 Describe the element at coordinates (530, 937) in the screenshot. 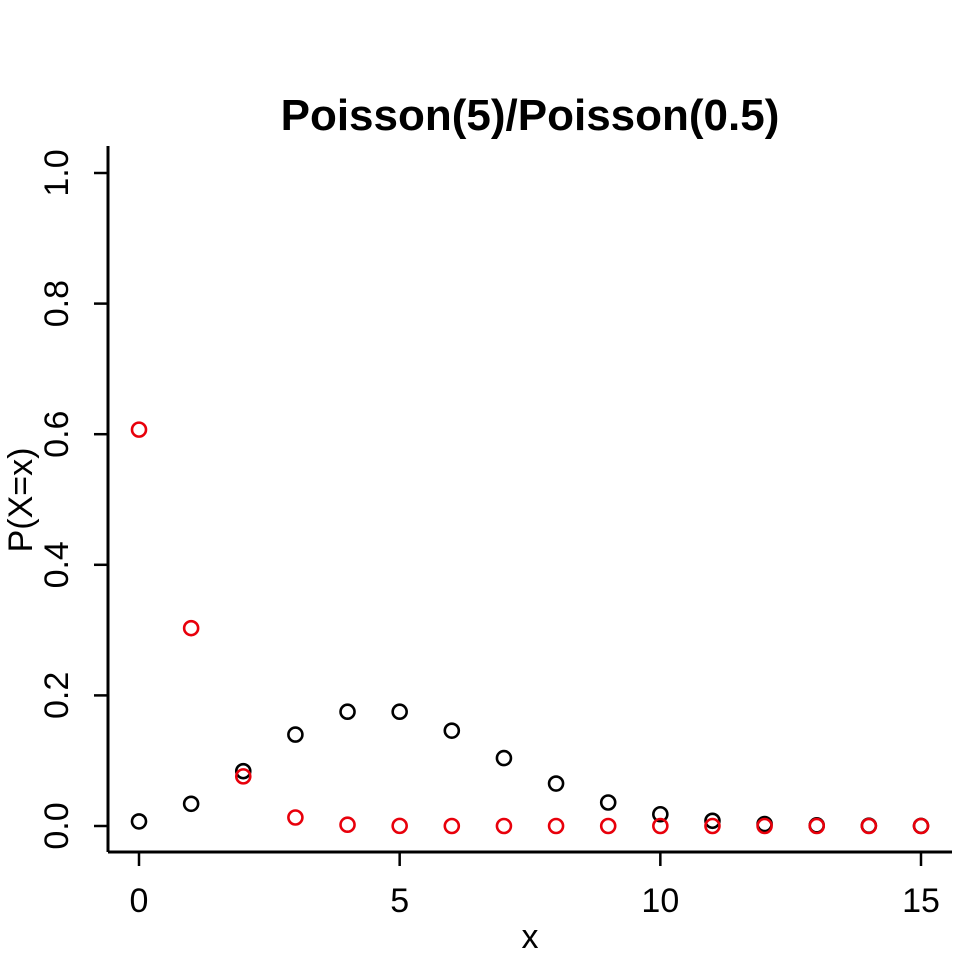

I see `x-axis-label: x` at that location.